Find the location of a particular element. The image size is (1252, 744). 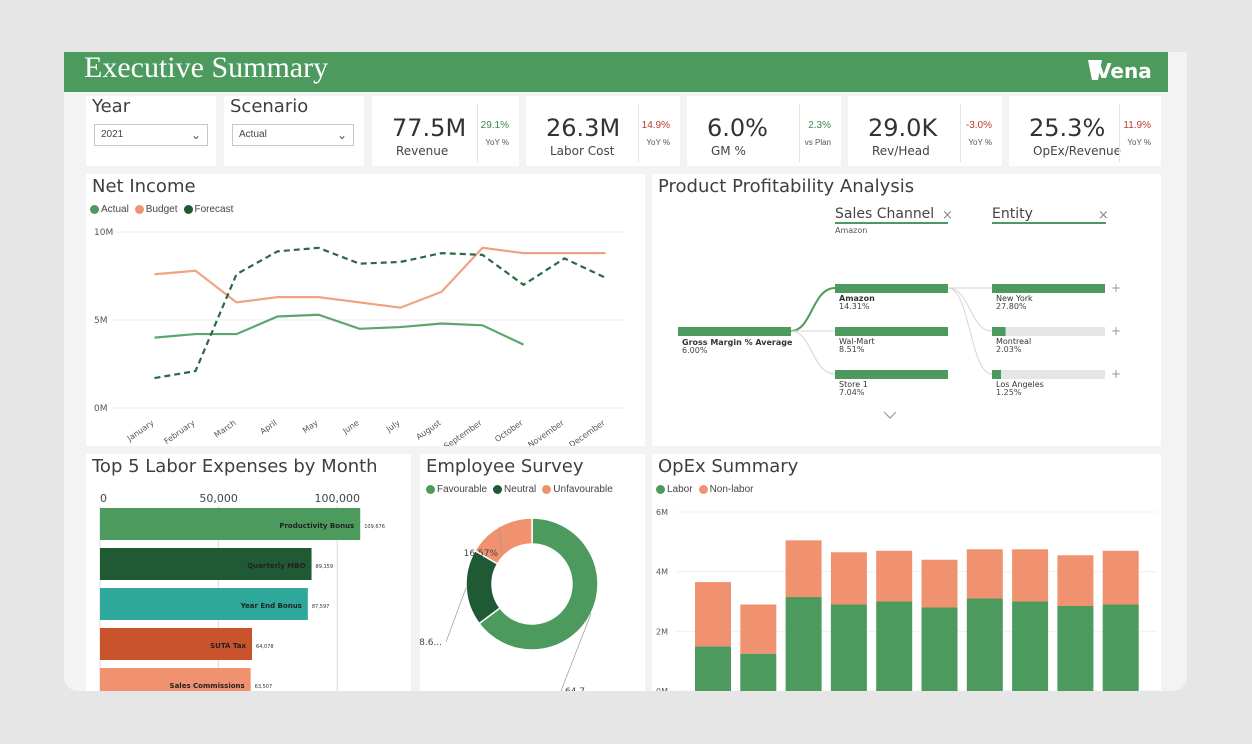

bar-suta-tax is located at coordinates (176, 644).